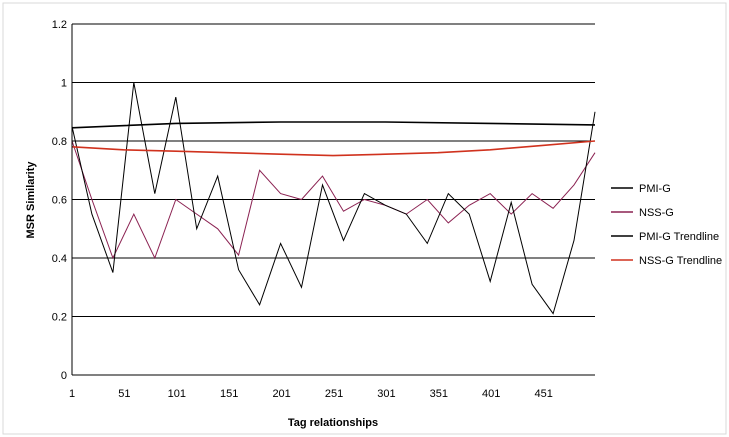 The height and width of the screenshot is (437, 729). I want to click on legend-label: NSS-G, so click(656, 213).